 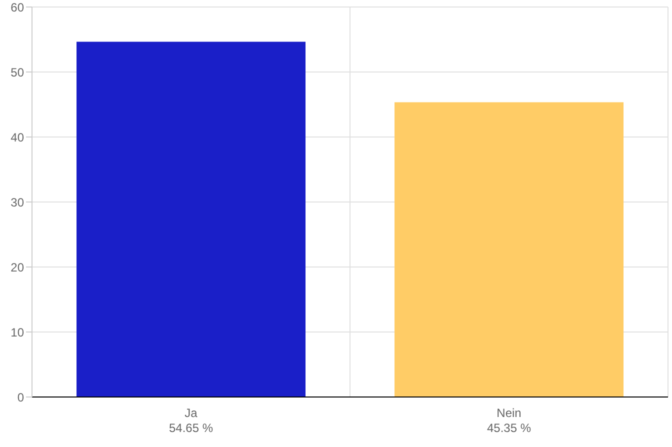 What do you see at coordinates (20, 397) in the screenshot?
I see `y-tick-label: 0` at bounding box center [20, 397].